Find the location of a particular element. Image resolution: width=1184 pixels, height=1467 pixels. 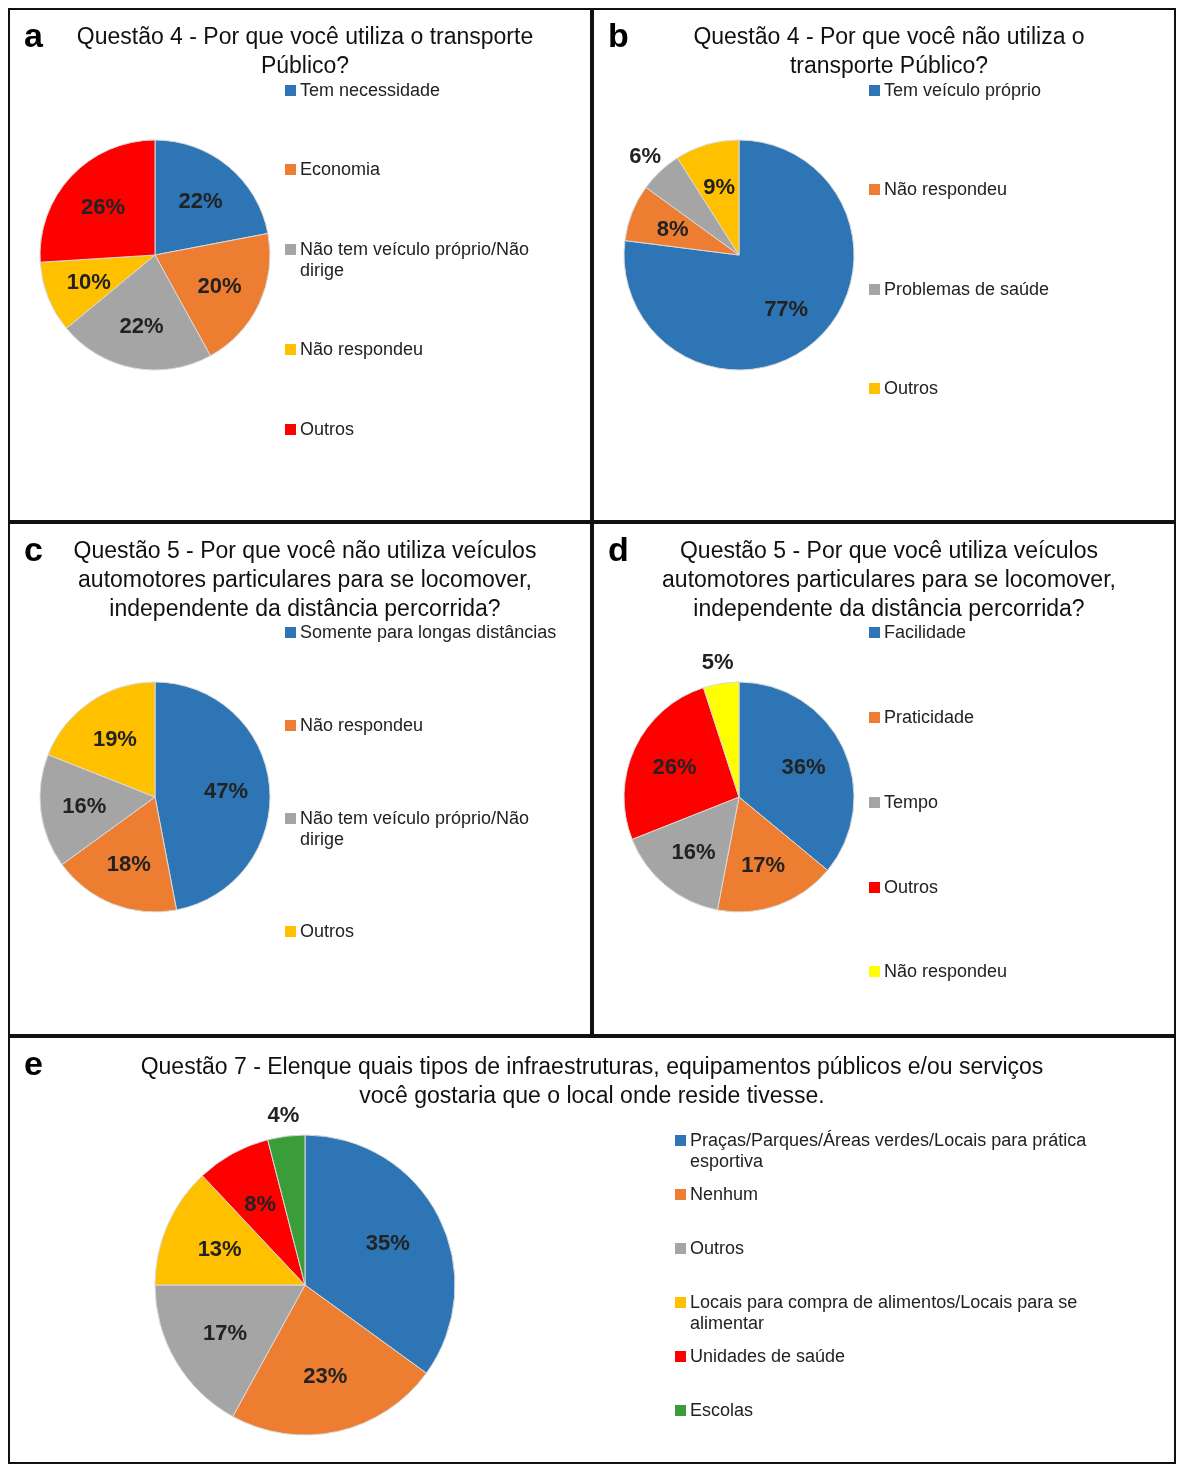

legend-label: Praticidade is located at coordinates (930, 717).